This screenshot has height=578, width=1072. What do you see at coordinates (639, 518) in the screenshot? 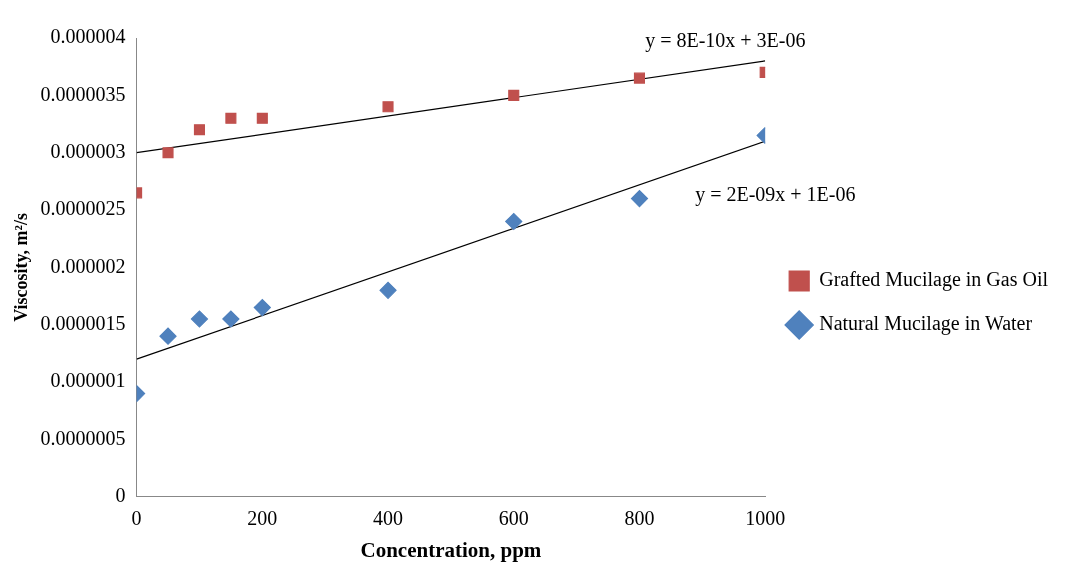
I see `x-tick-label: 800` at bounding box center [639, 518].